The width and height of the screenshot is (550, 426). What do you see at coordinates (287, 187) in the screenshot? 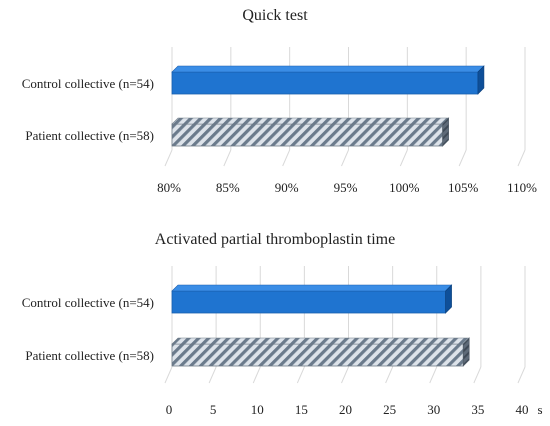
I see `x-tick-label: 90%` at bounding box center [287, 187].